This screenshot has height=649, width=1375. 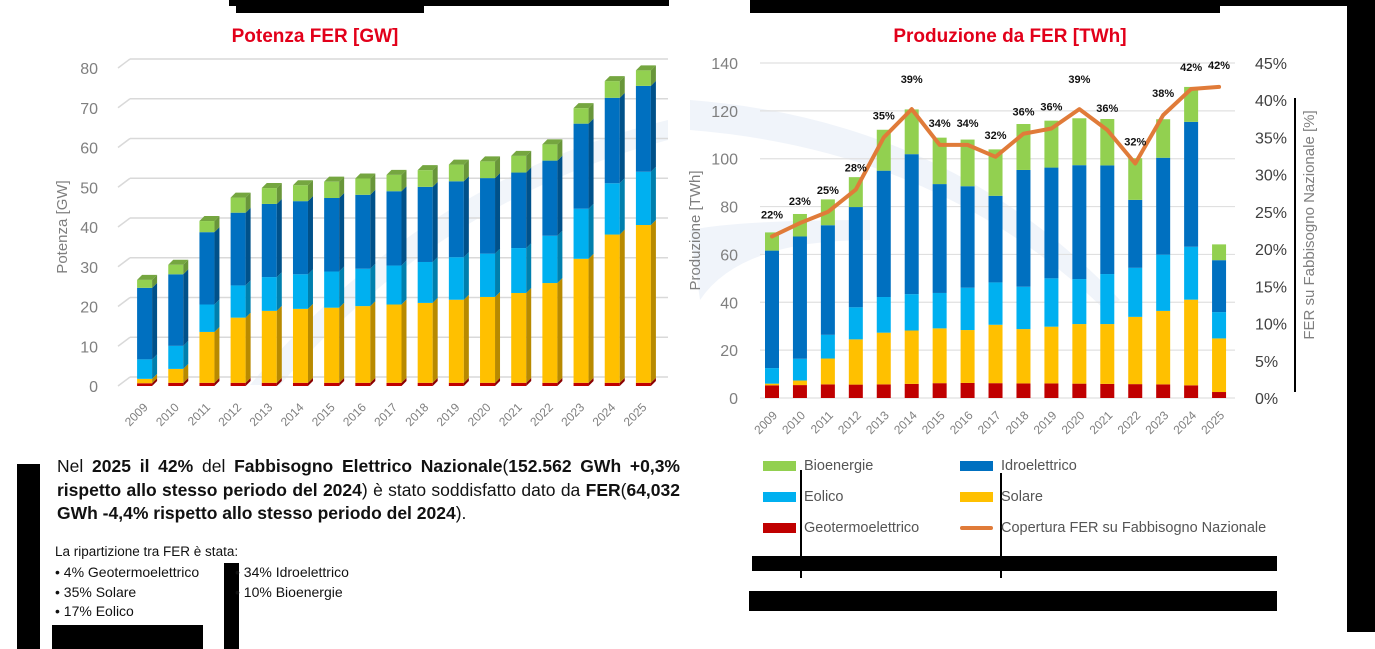 I want to click on y2-axis-label: FER su Fabbisogno Nazionale [%], so click(x=1309, y=224).